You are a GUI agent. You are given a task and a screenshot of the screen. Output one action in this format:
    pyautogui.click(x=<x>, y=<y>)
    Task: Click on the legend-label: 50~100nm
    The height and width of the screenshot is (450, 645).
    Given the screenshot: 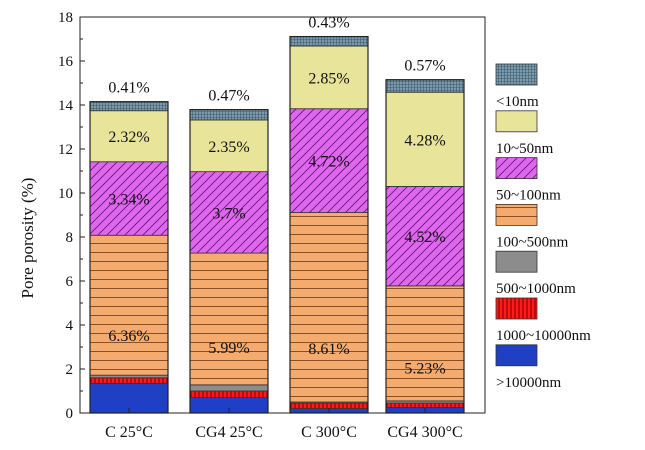 What is the action you would take?
    pyautogui.click(x=528, y=196)
    